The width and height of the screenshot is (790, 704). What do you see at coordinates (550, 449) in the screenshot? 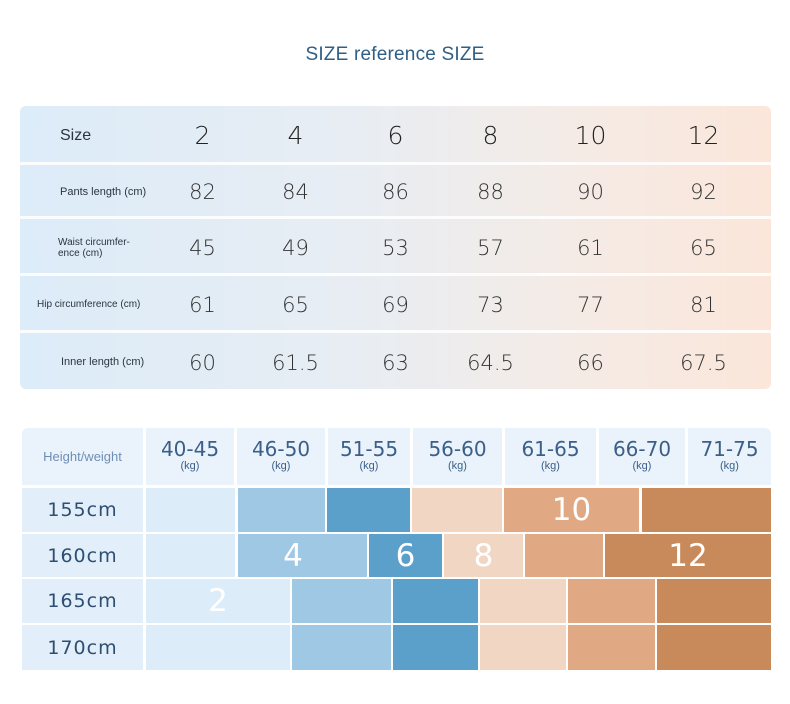
I see `weight-range: 61-65` at bounding box center [550, 449].